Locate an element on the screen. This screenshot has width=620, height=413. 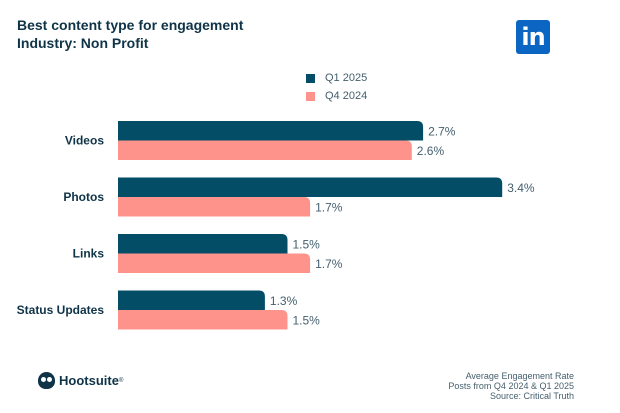
category-label: Photos is located at coordinates (83, 197).